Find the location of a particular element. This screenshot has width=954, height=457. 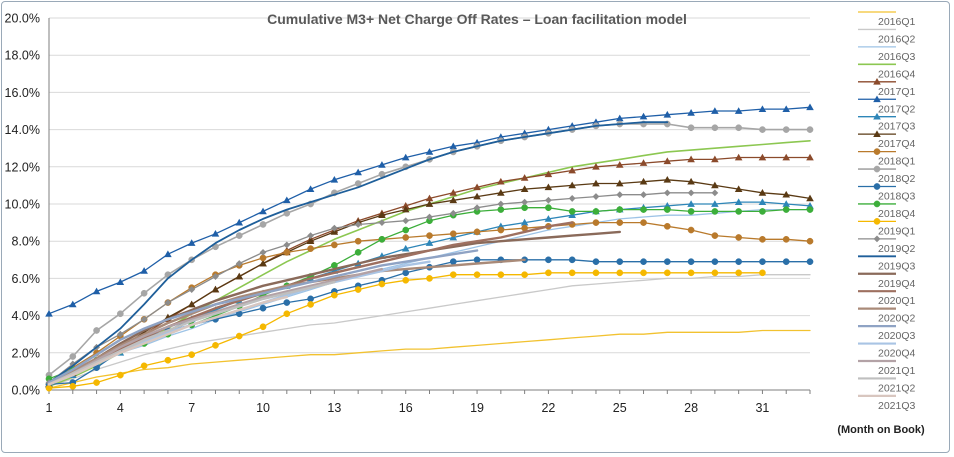

series-line is located at coordinates (263, 316).